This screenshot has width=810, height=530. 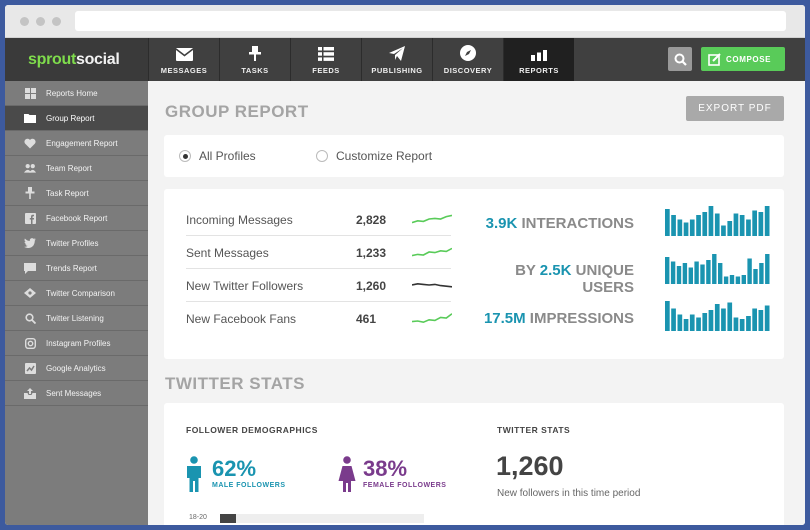 I want to click on profile-filter-card: All Profiles Customize Report, so click(x=474, y=156).